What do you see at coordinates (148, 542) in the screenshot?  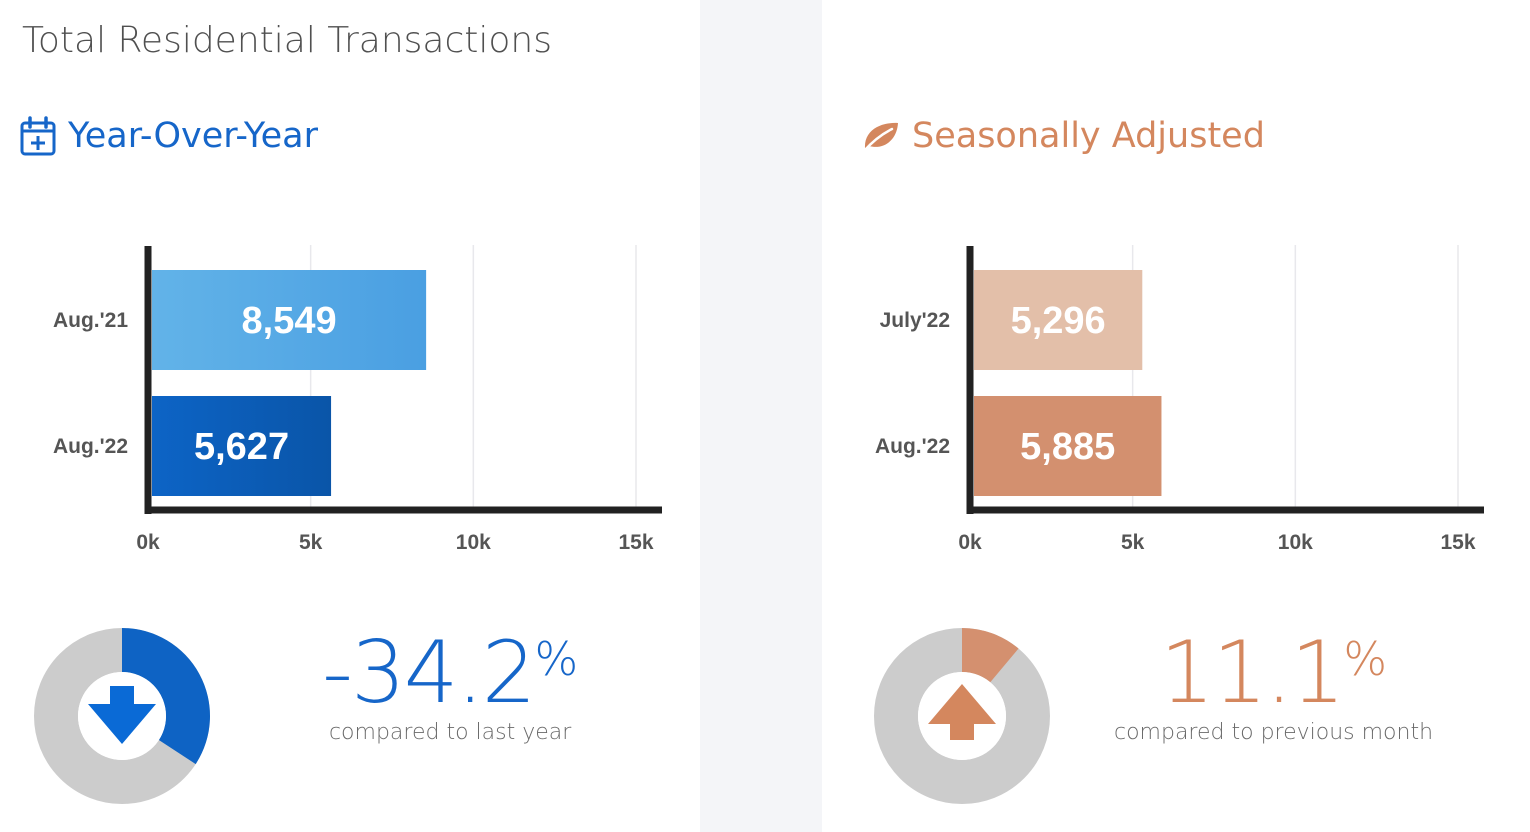 I see `yoy-x-tick-label: 0k` at bounding box center [148, 542].